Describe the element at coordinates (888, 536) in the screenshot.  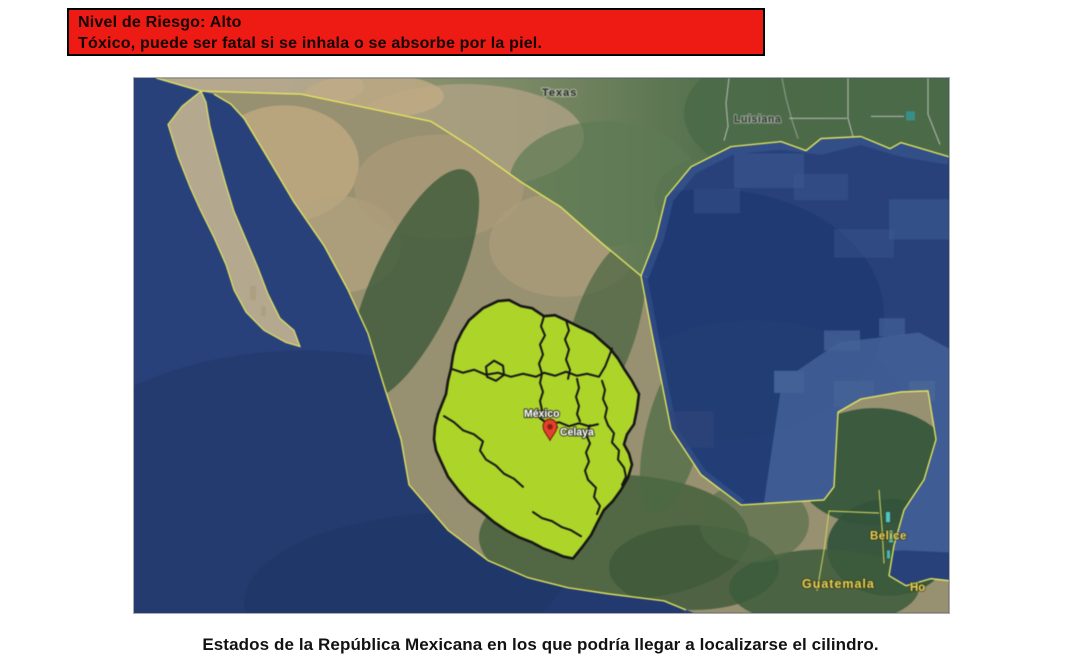
I see `map-label-belice: Belice` at that location.